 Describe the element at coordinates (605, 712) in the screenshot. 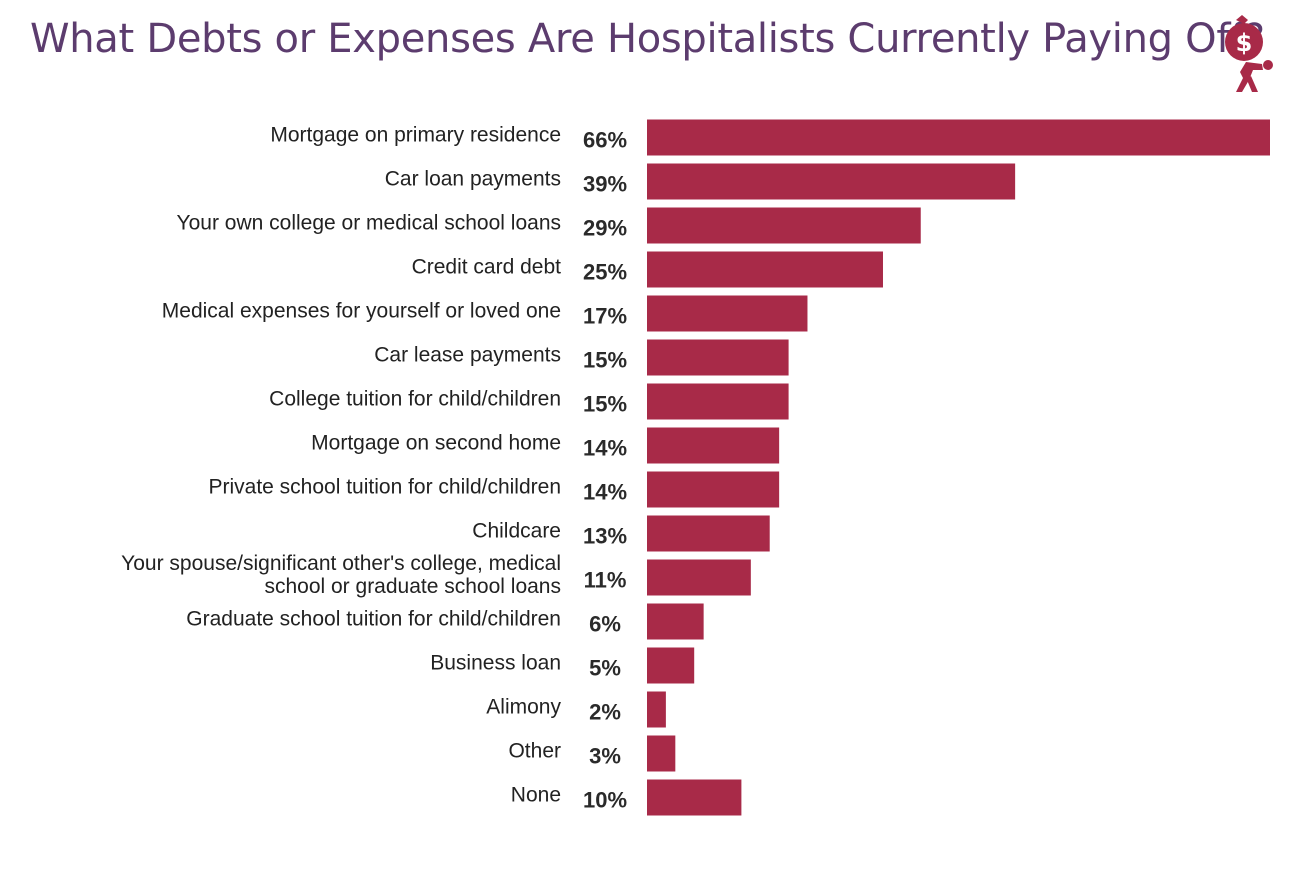

I see `value-label: 2%` at that location.